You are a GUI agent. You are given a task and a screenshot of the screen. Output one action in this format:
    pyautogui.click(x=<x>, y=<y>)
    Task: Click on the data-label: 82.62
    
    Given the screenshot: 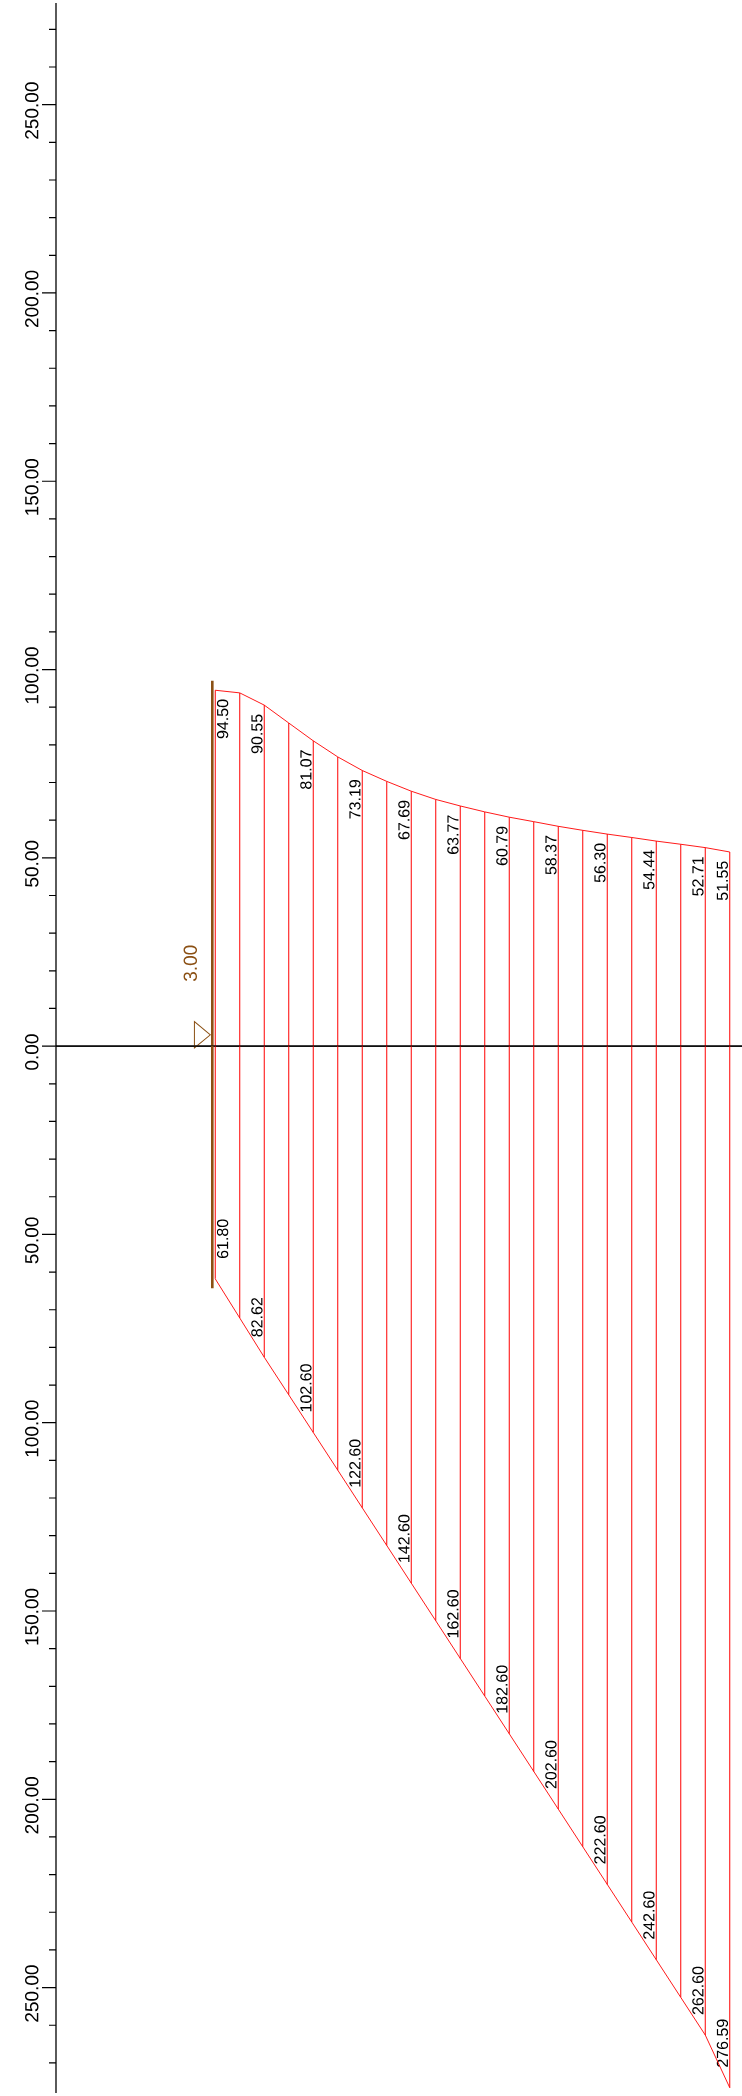 What is the action you would take?
    pyautogui.click(x=257, y=1317)
    